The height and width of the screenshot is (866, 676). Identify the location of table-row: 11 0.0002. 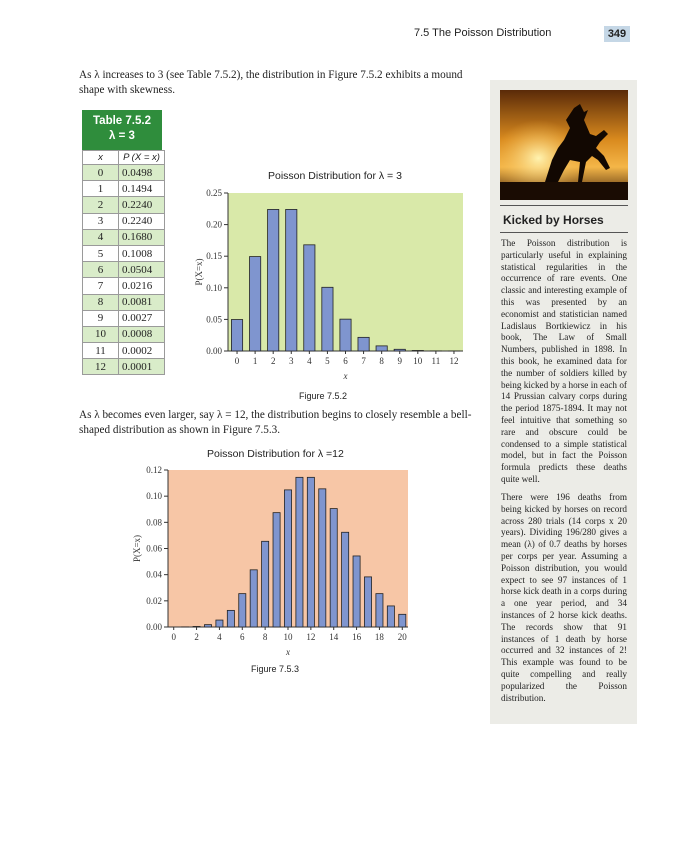
(123, 351).